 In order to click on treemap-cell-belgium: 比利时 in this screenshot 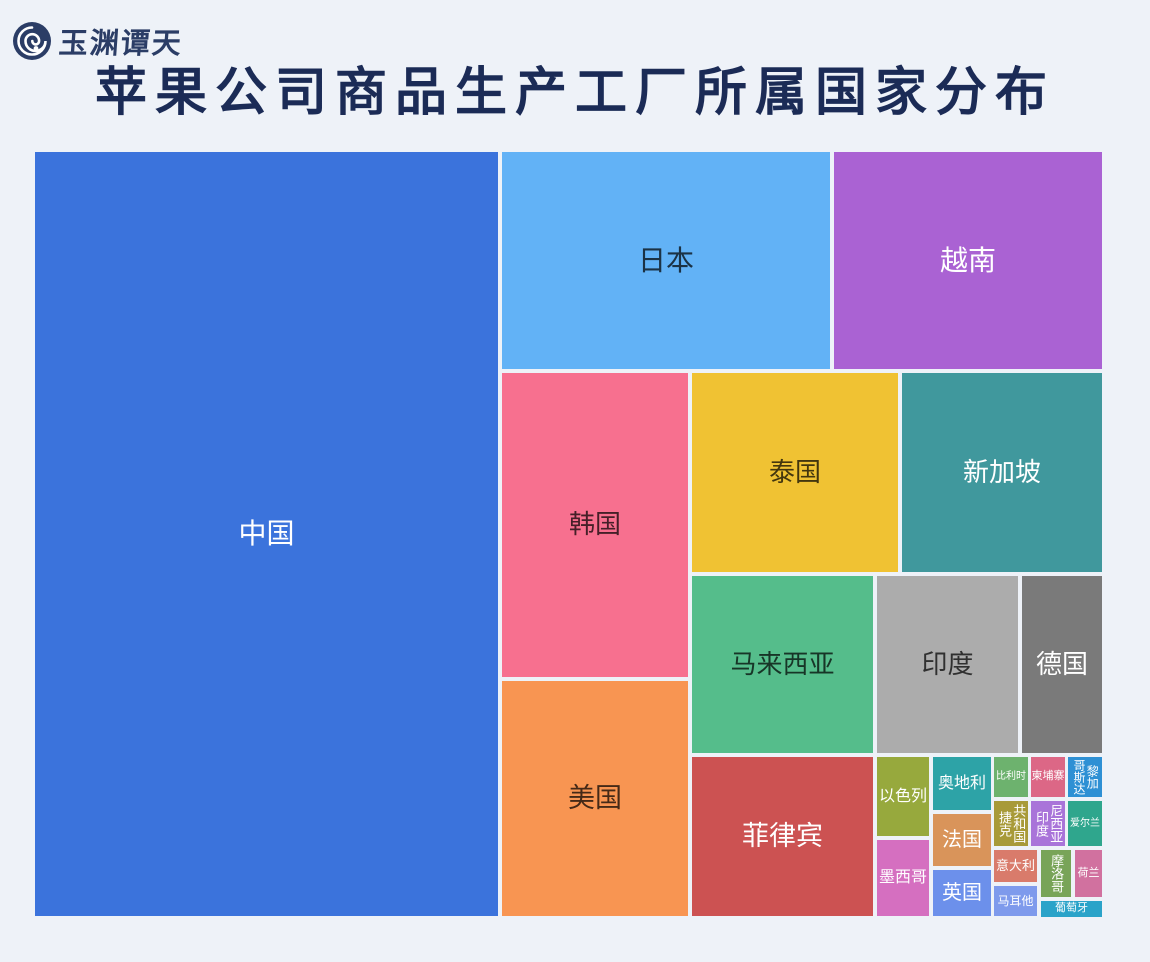, I will do `click(1011, 777)`.